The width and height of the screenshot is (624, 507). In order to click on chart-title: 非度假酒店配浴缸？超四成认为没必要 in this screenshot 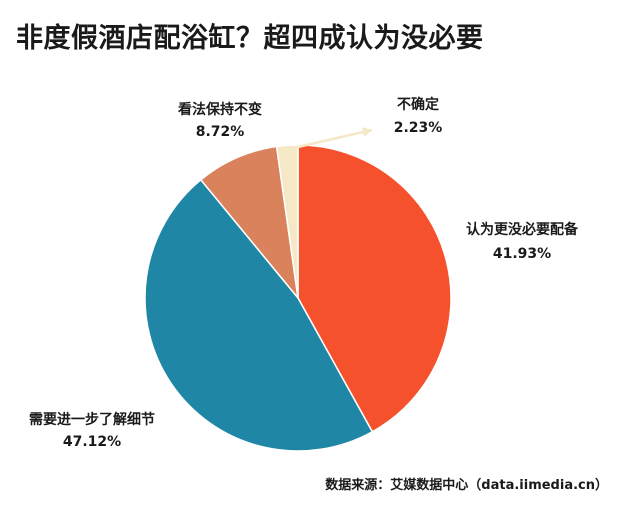, I will do `click(250, 38)`.